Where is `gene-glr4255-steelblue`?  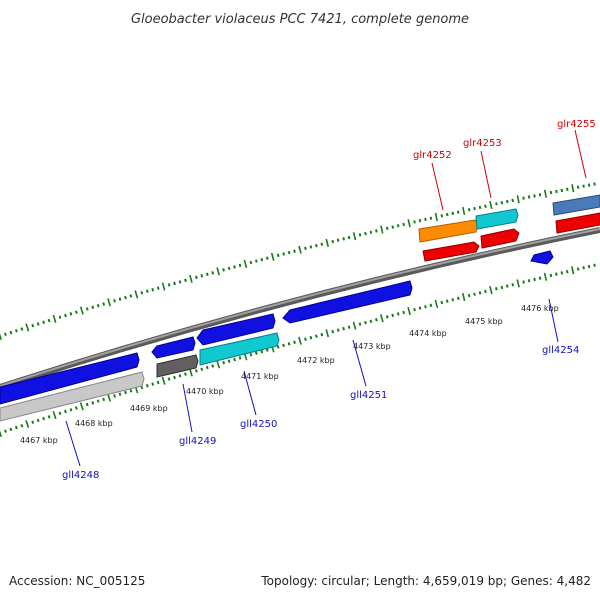 gene-glr4255-steelblue is located at coordinates (576, 205).